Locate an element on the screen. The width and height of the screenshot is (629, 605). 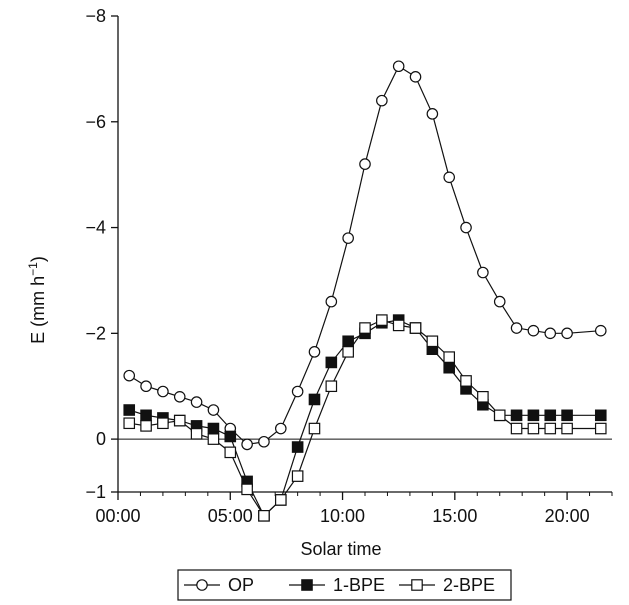
x-tick-label: 05:00 is located at coordinates (230, 516).